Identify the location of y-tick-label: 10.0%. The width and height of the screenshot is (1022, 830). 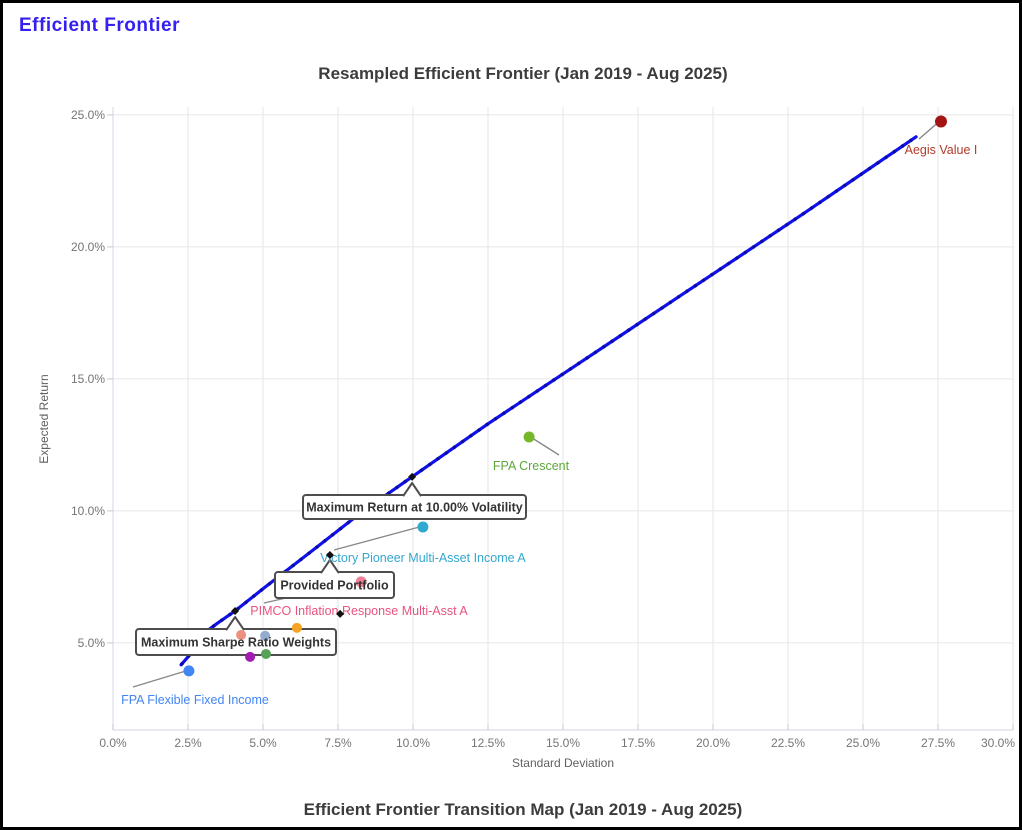
(88, 511).